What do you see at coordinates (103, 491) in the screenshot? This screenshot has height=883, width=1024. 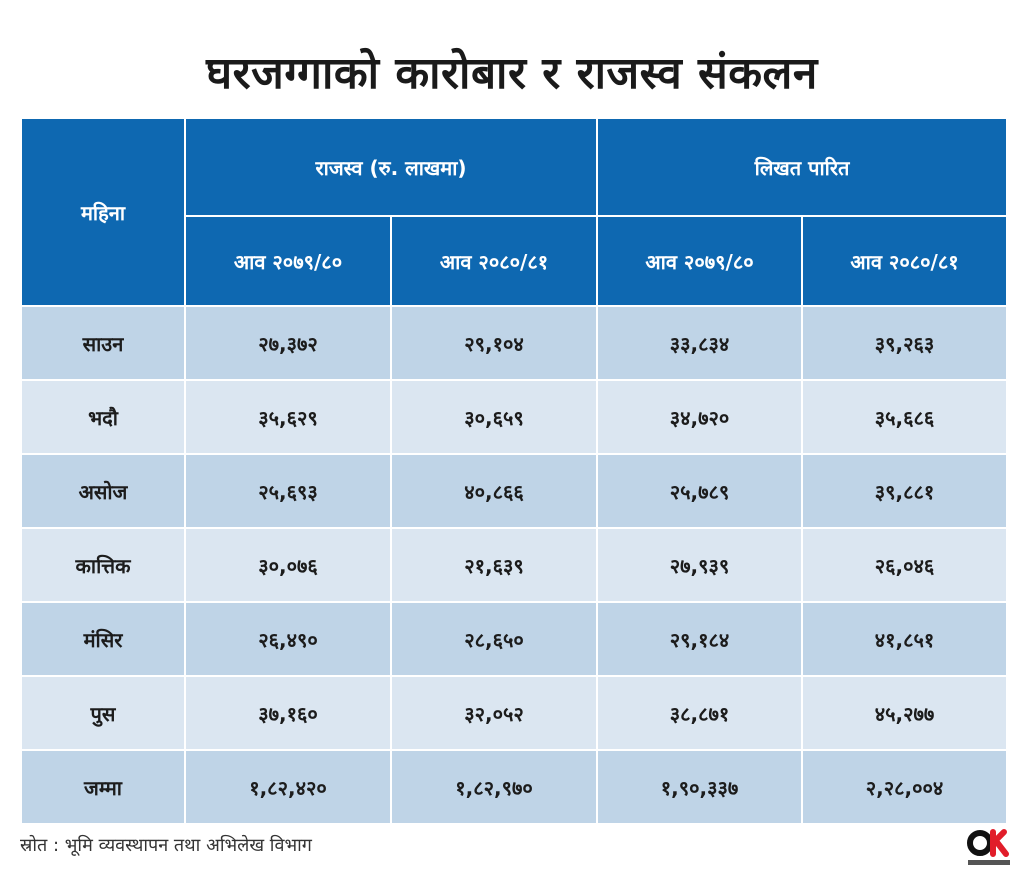 I see `month-cell: असोज` at bounding box center [103, 491].